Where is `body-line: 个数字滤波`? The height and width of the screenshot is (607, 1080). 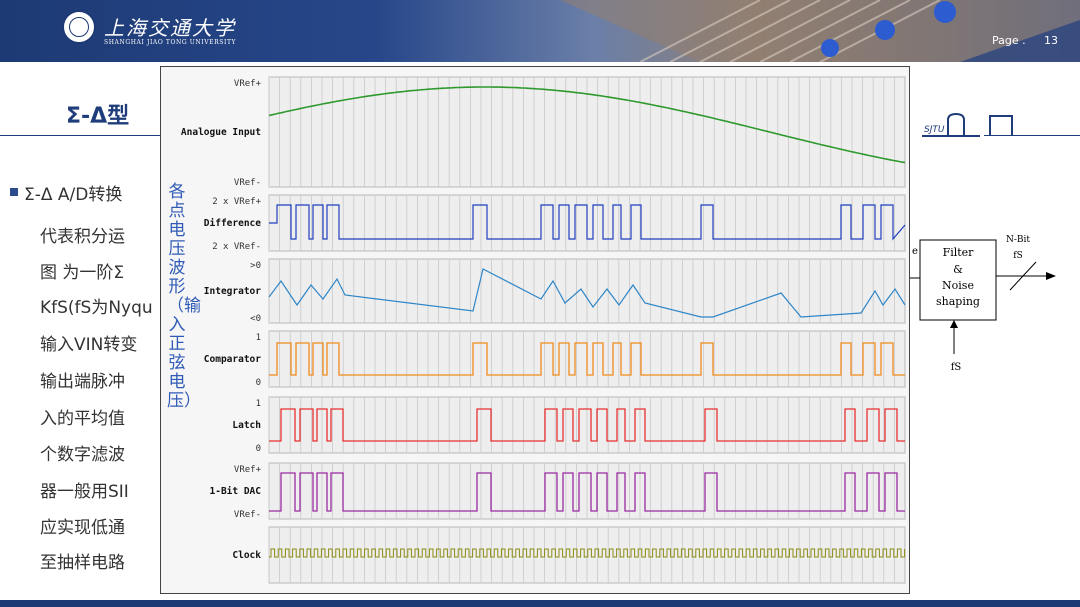
body-line: 个数字滤波 is located at coordinates (82, 455).